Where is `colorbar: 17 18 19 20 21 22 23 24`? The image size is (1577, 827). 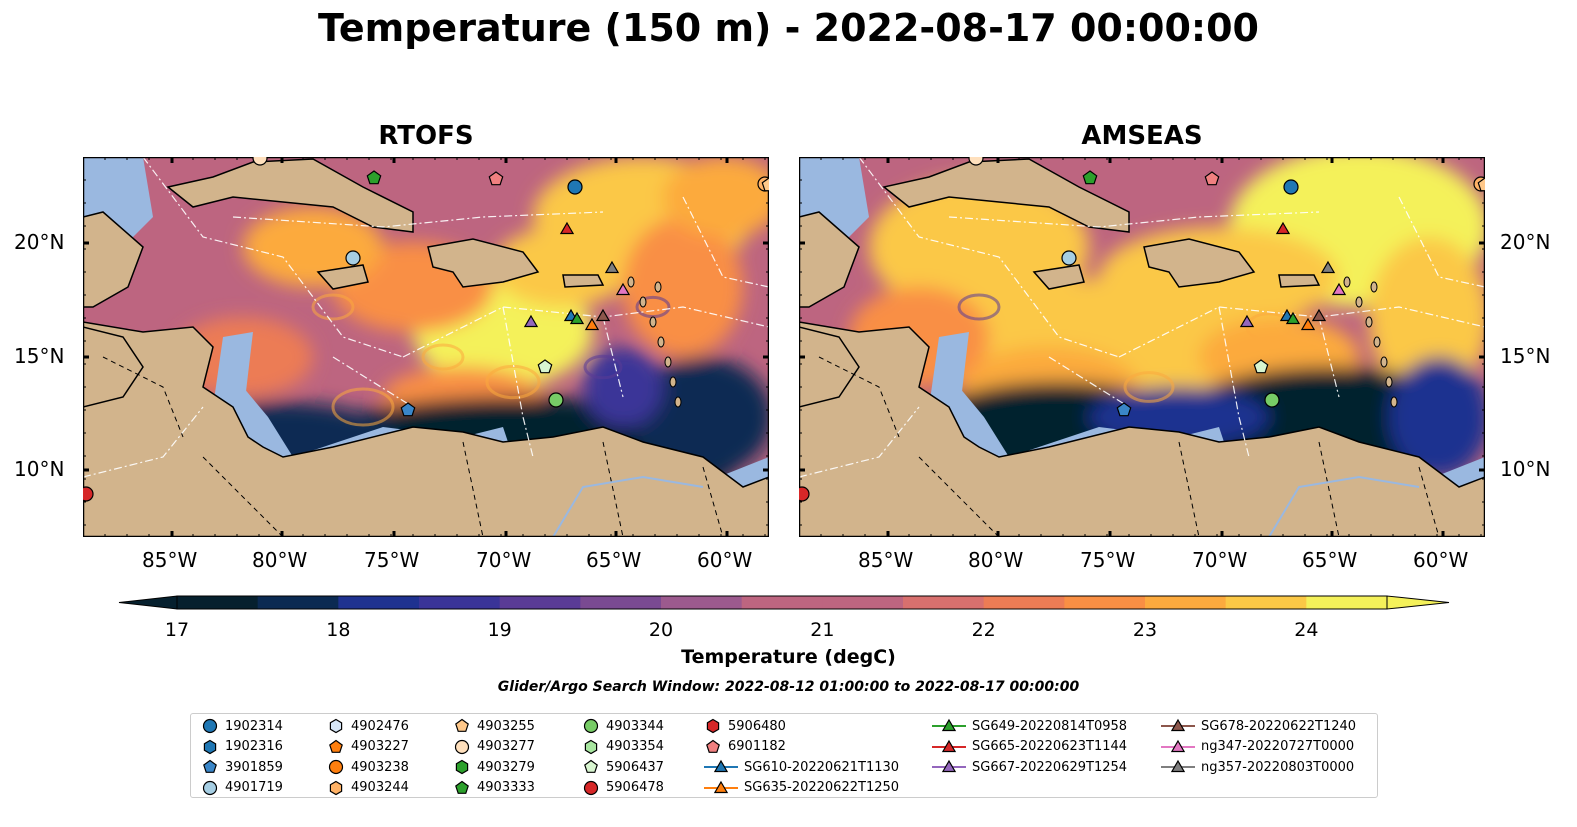
colorbar: 17 18 19 20 21 22 23 24 is located at coordinates (784, 618).